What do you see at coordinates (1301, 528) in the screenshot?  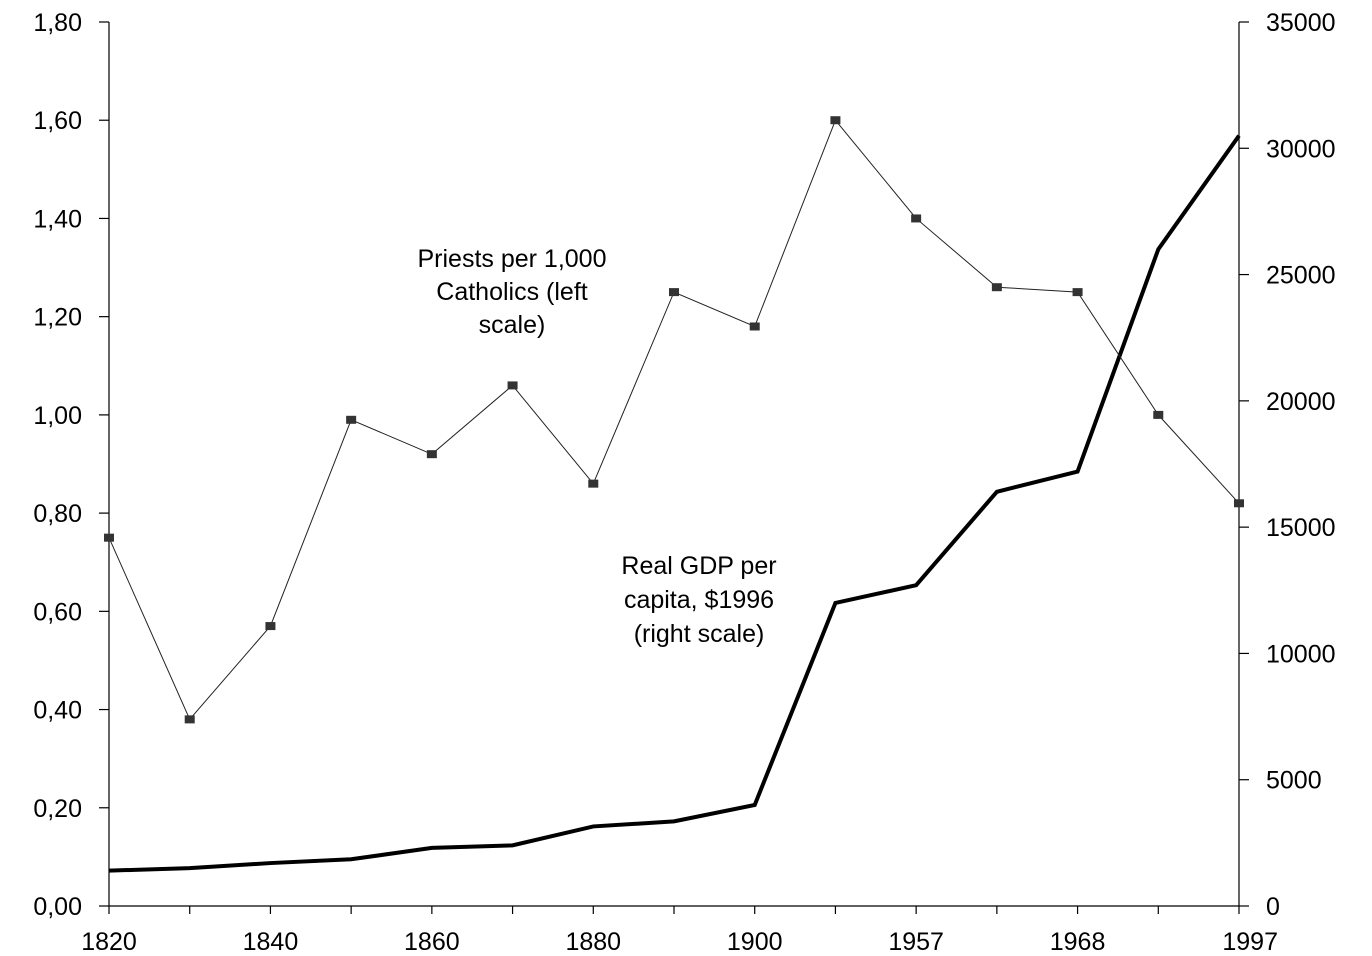 I see `y-right-tick-label: 15000` at bounding box center [1301, 528].